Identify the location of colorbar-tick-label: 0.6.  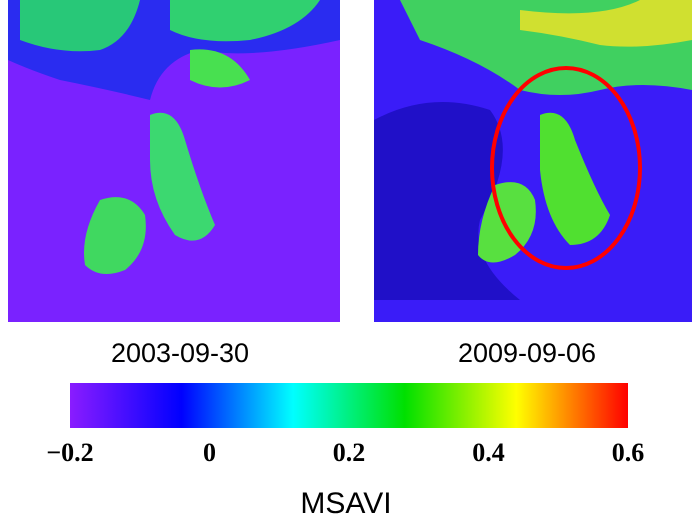
(628, 452).